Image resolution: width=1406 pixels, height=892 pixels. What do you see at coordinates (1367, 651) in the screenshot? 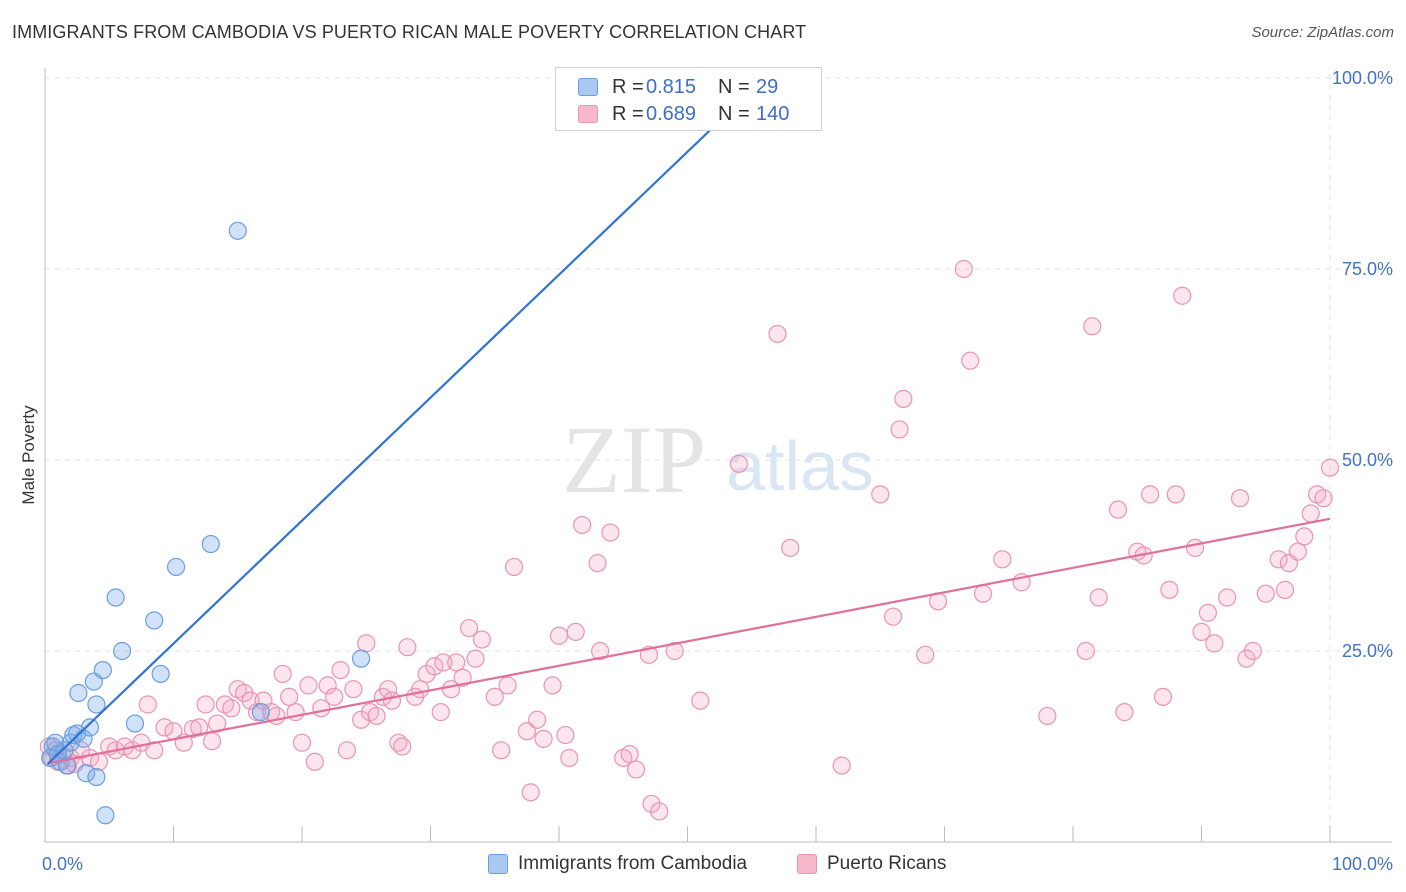
I see `y-tick-label: 25.0%` at bounding box center [1367, 651].